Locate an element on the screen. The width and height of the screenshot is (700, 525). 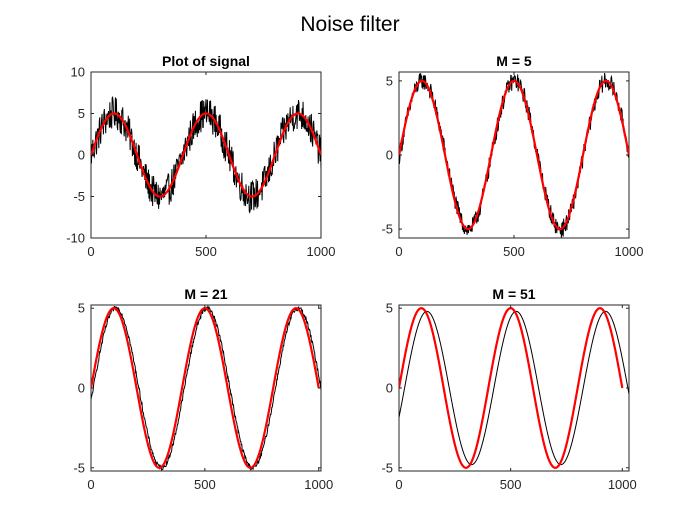
series-line-noisy is located at coordinates (206, 154).